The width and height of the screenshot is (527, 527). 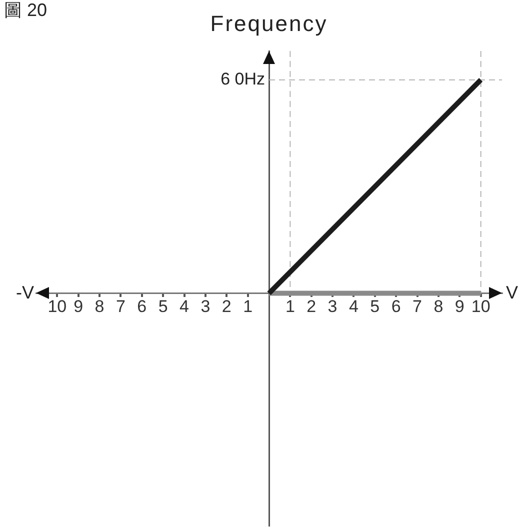 What do you see at coordinates (25, 292) in the screenshot?
I see `text: -V` at bounding box center [25, 292].